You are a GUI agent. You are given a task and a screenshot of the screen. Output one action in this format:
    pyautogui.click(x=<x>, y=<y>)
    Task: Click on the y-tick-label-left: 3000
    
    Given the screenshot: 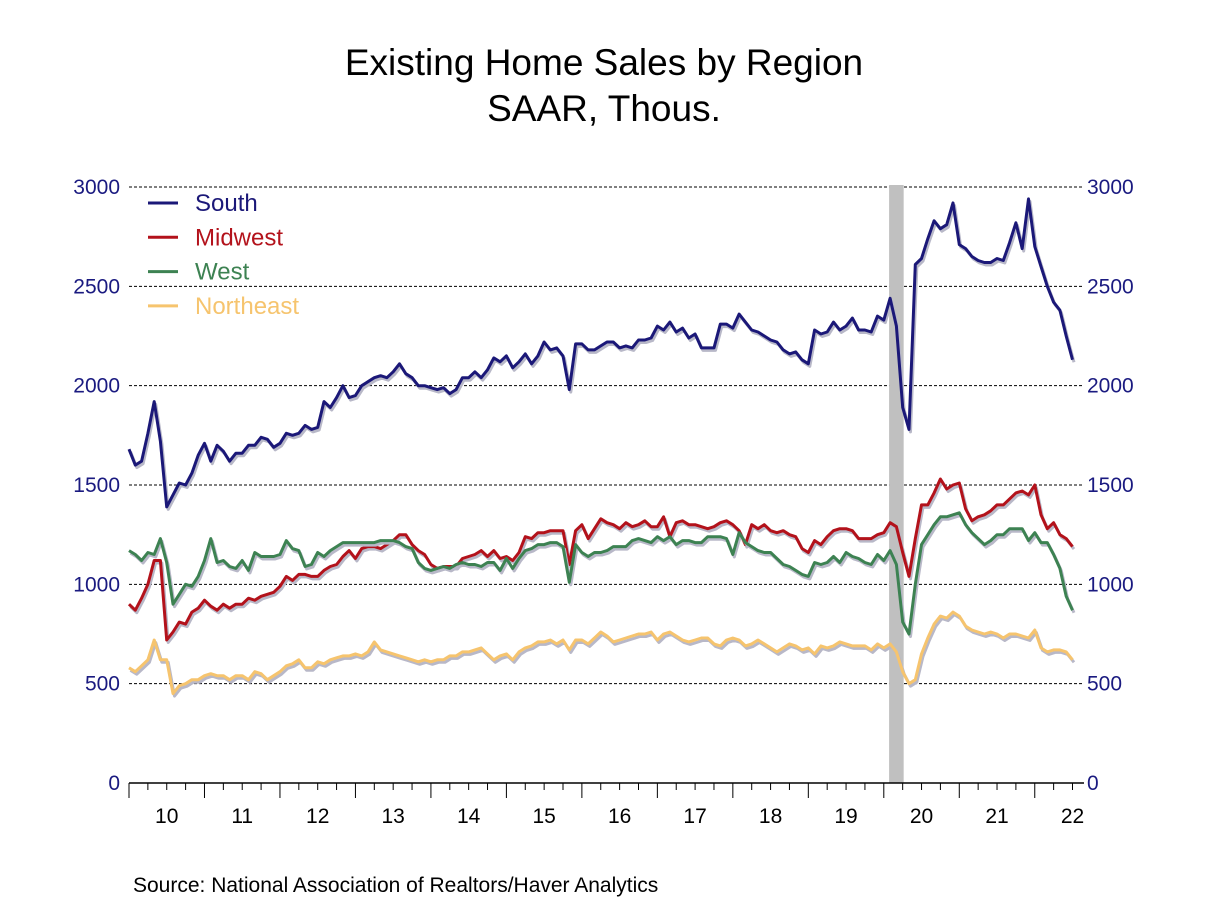 What is the action you would take?
    pyautogui.click(x=96, y=187)
    